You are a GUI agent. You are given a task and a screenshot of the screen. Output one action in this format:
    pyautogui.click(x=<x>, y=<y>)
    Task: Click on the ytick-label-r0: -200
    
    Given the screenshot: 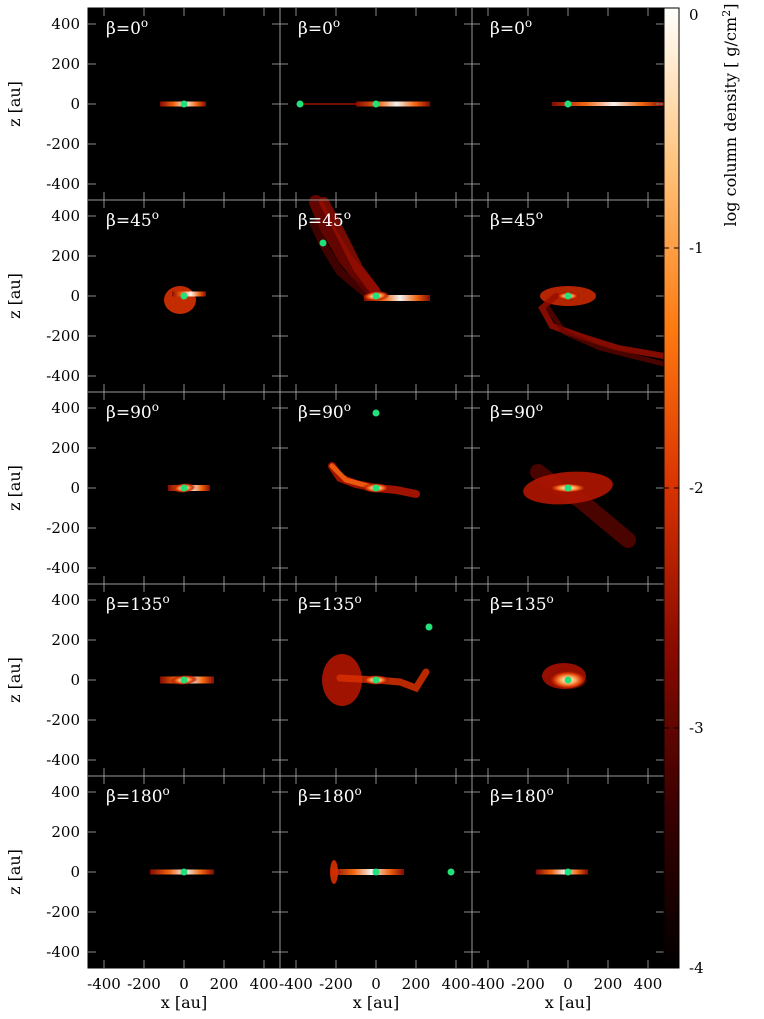 What is the action you would take?
    pyautogui.click(x=63, y=144)
    